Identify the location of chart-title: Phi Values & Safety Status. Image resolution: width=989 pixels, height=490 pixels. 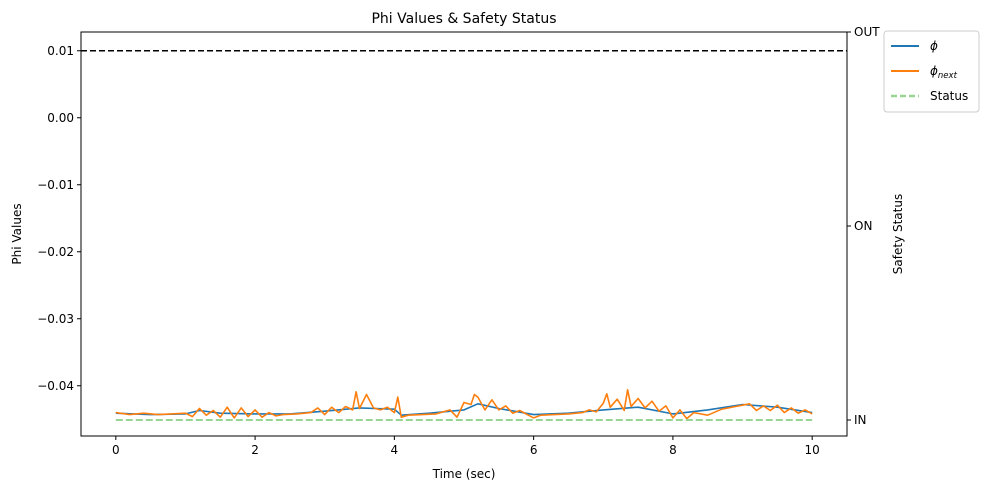
(463, 19).